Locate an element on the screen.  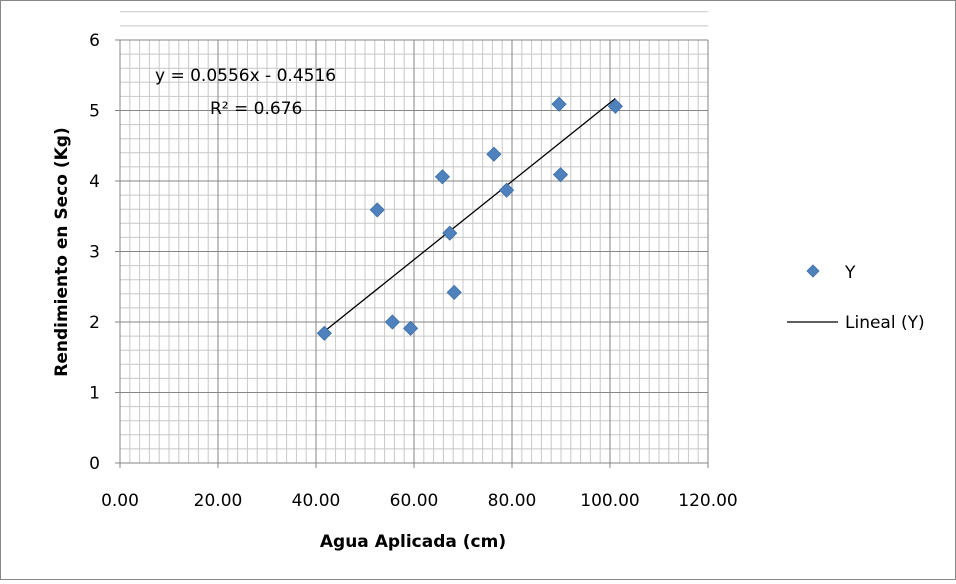
legend-item-trendline: Lineal (Y) is located at coordinates (856, 323).